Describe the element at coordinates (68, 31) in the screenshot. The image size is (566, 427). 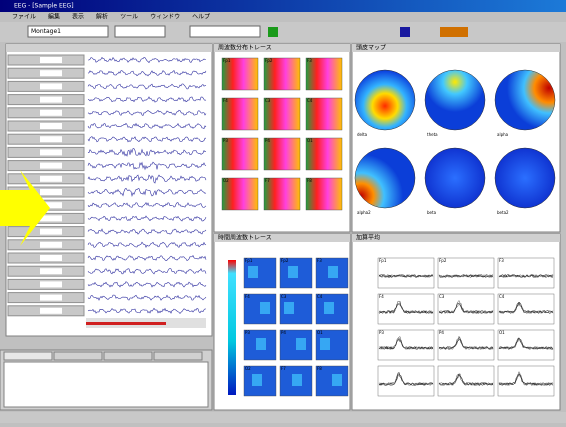
I see `montage-box` at that location.